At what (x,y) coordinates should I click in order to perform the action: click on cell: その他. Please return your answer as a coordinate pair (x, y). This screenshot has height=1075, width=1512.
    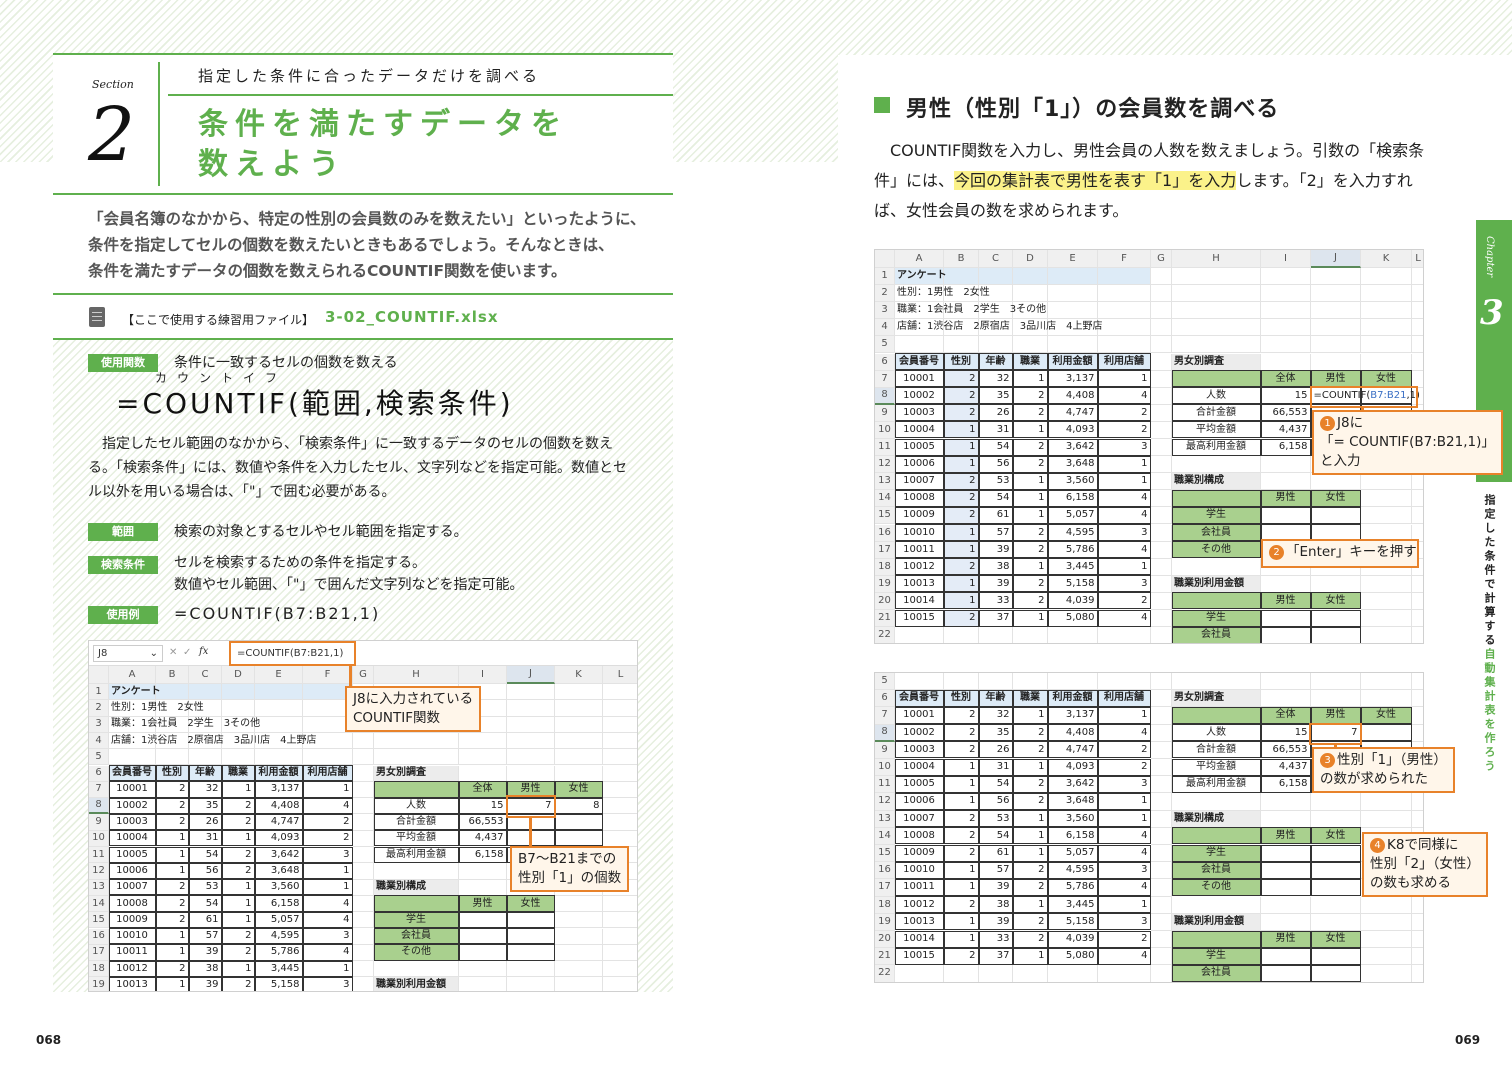
    Looking at the image, I should click on (1216, 550).